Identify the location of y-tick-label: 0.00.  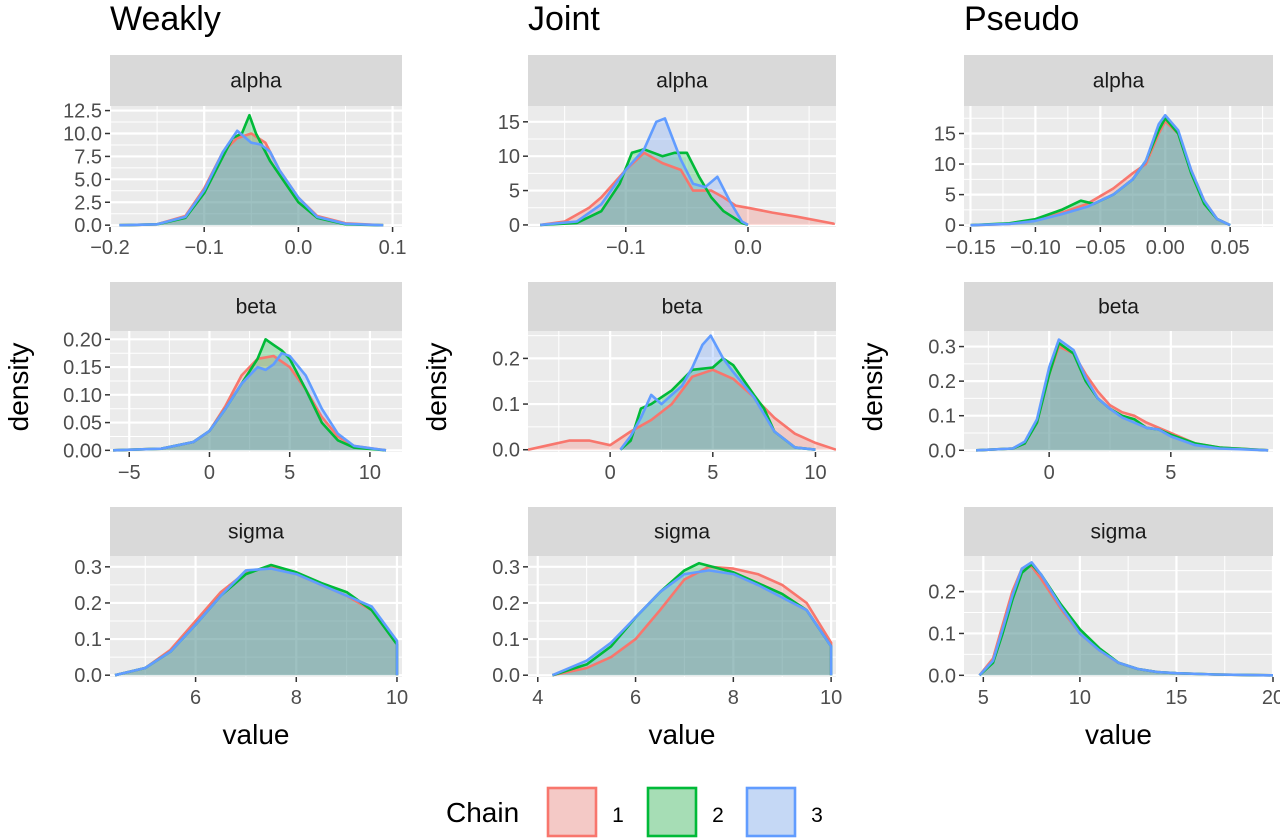
(82, 451).